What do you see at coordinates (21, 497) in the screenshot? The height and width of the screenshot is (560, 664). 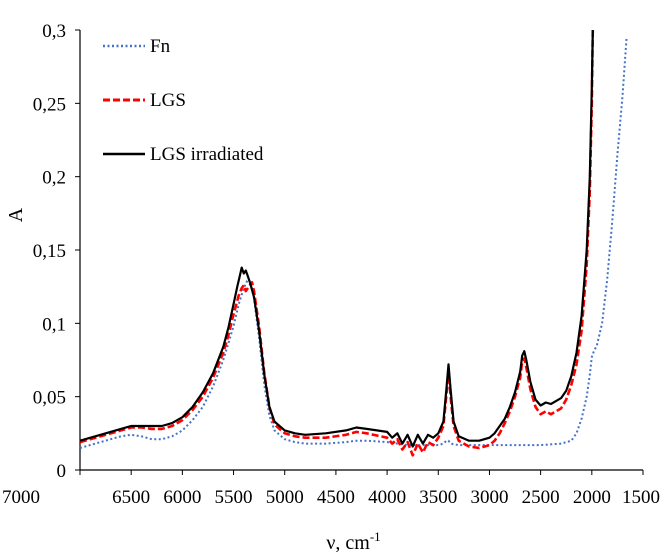 I see `x-tick-label: 7000` at bounding box center [21, 497].